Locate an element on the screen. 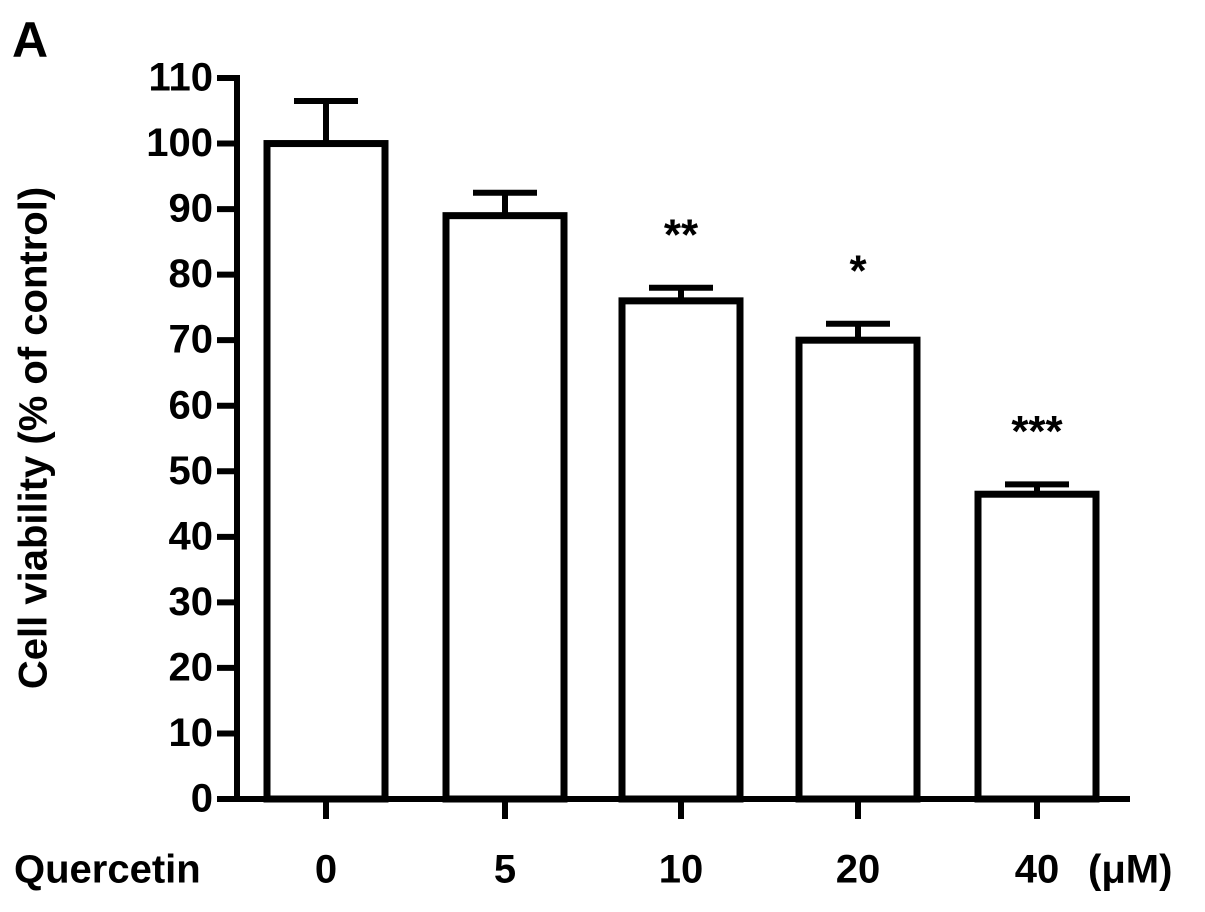 This screenshot has width=1205, height=912. y-tick-label: 70 is located at coordinates (191, 340).